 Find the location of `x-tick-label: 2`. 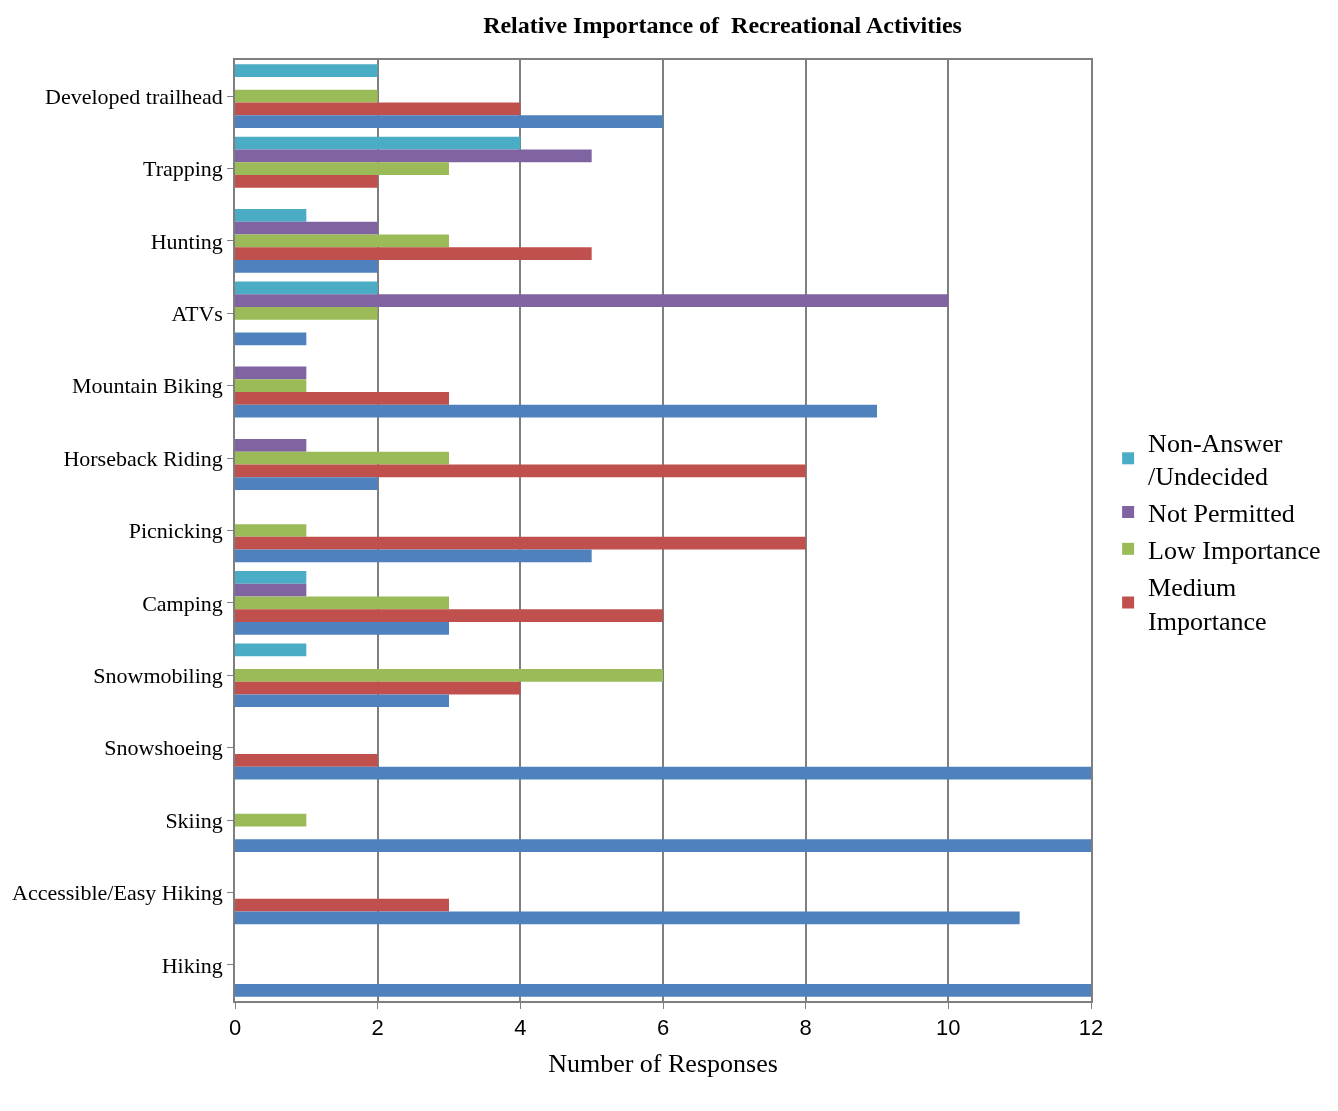

x-tick-label: 2 is located at coordinates (377, 1028).